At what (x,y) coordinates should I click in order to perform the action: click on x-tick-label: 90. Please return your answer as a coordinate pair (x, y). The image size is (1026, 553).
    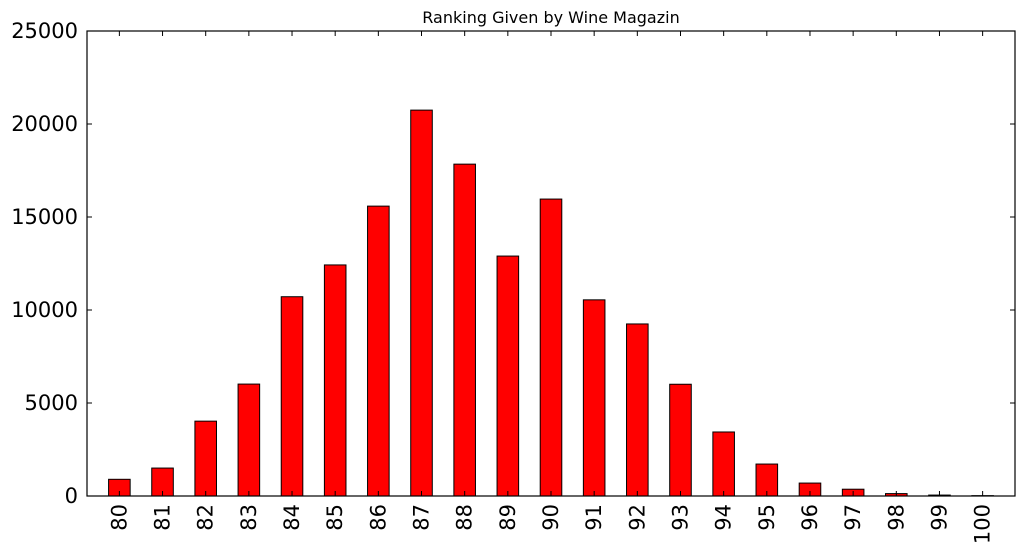
    Looking at the image, I should click on (551, 517).